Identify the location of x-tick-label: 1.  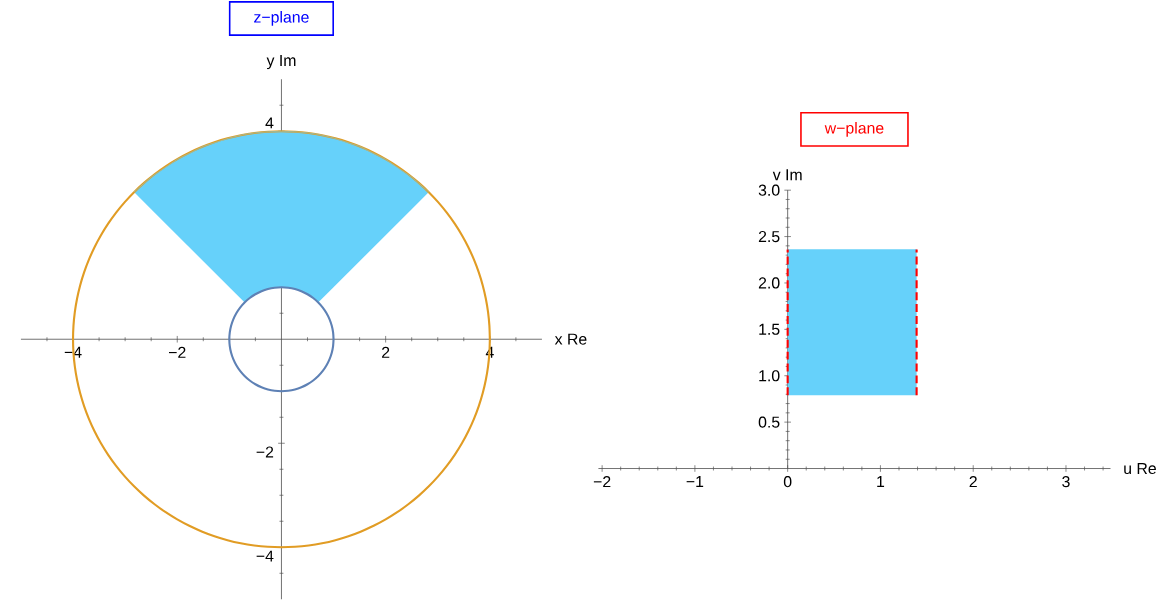
(881, 481).